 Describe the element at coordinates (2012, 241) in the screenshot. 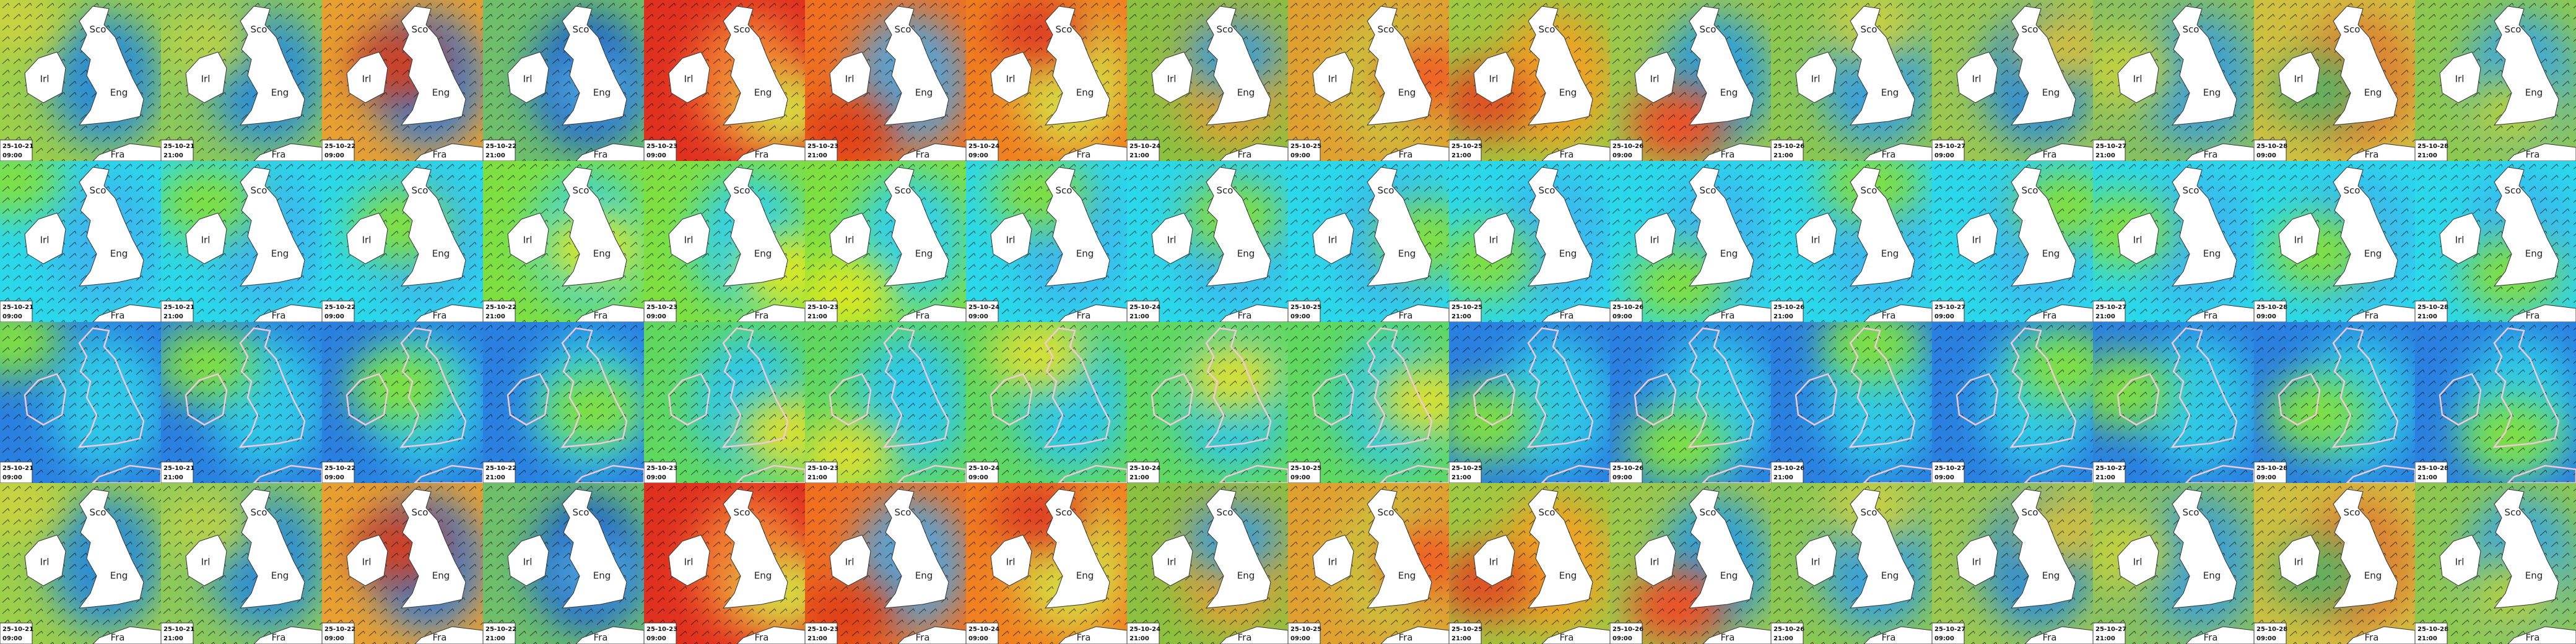

I see `tile-content: Sco Irl Eng Fra 25-10-27 09:00` at that location.